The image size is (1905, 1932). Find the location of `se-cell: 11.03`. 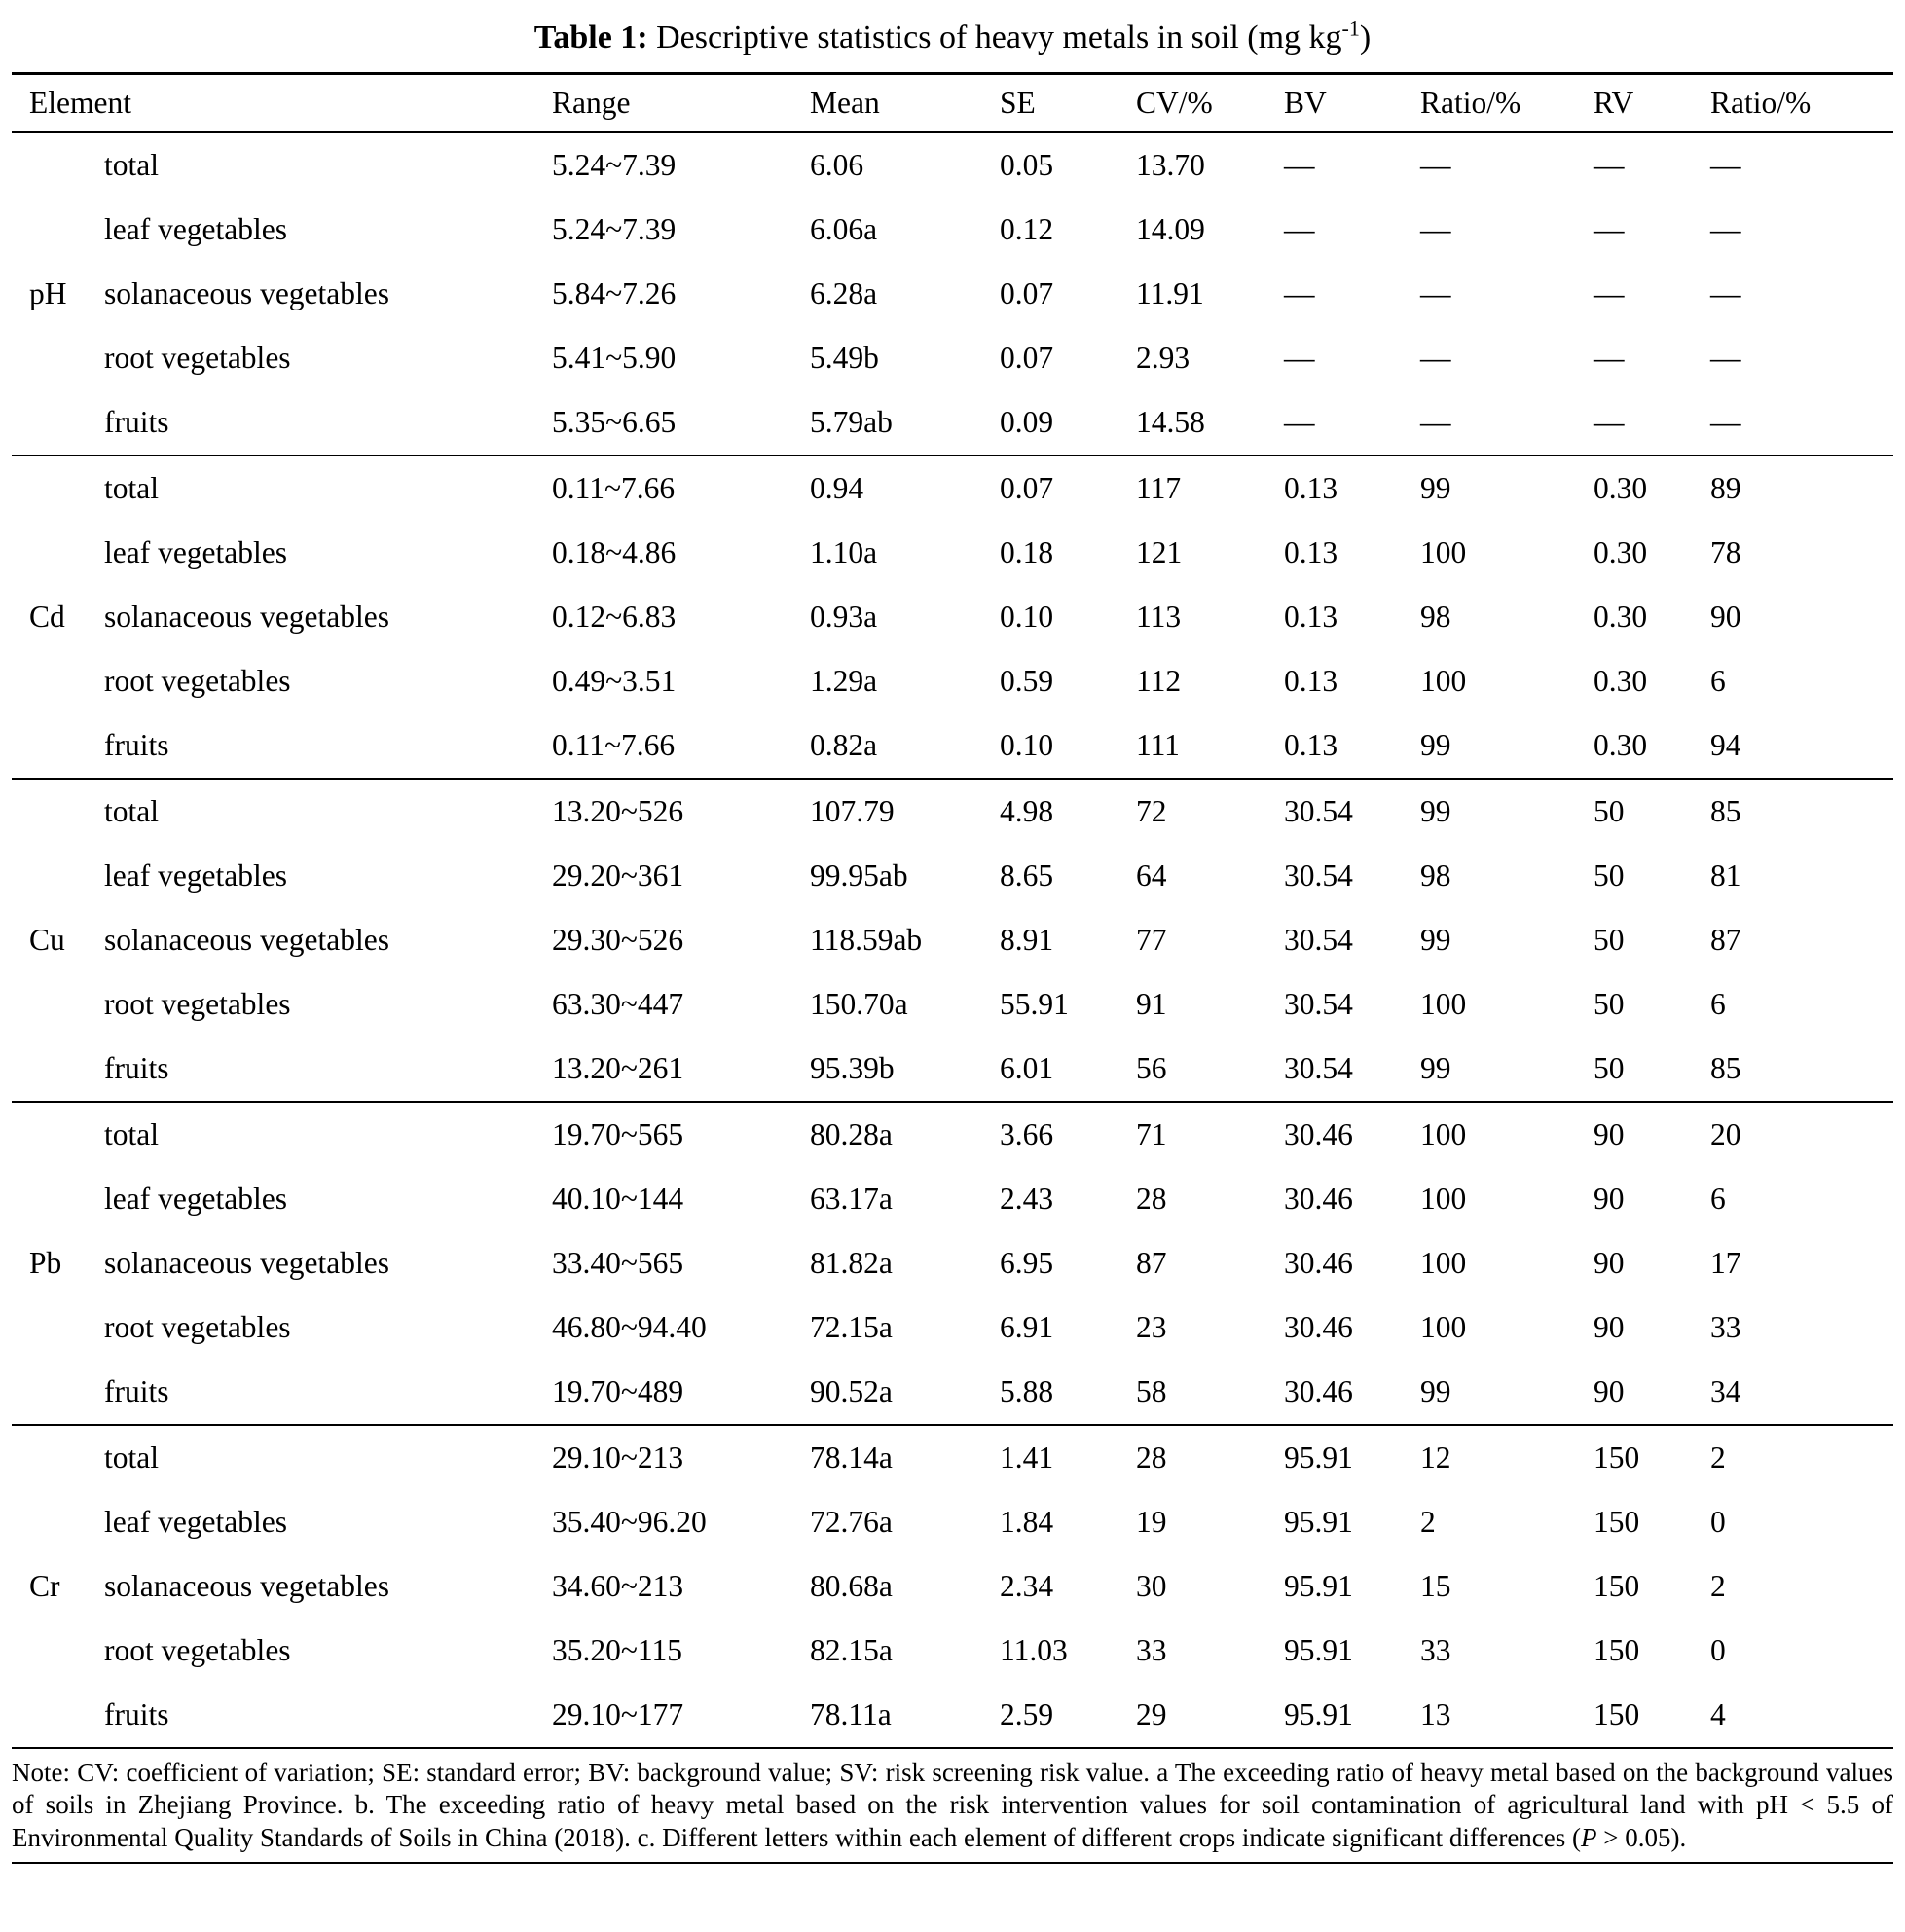

se-cell: 11.03 is located at coordinates (1034, 1650).